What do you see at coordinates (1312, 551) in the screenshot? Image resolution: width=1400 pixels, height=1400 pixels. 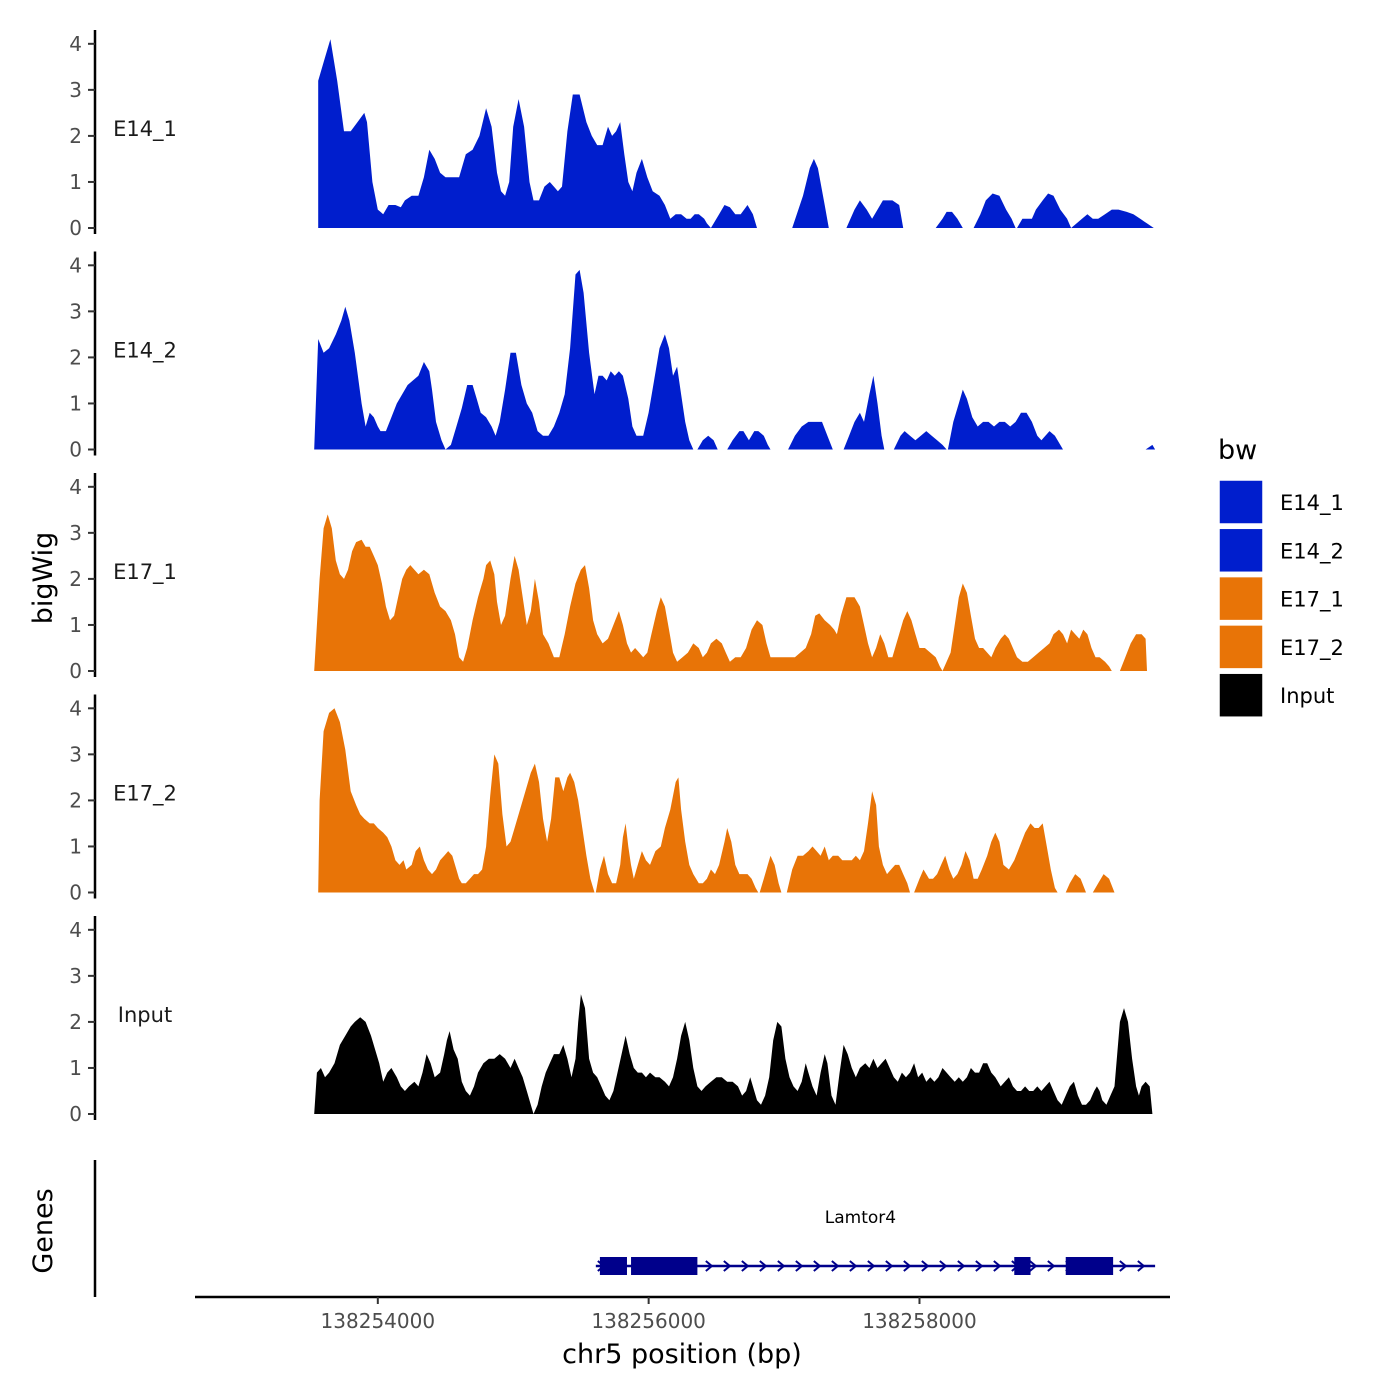 I see `legend-label-E14_2: E14_2` at bounding box center [1312, 551].